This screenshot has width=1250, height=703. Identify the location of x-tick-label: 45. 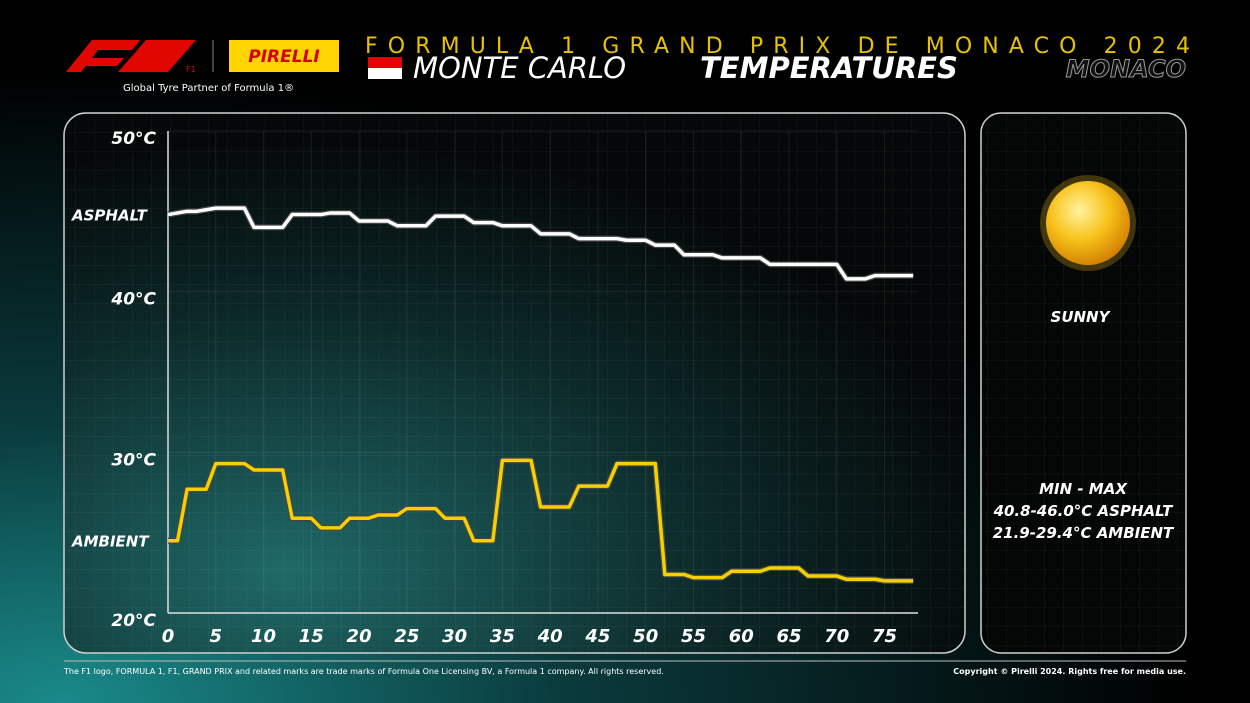
(597, 636).